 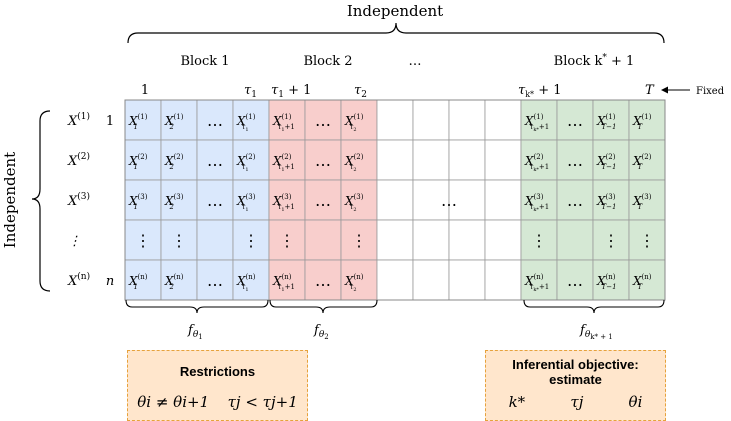 I want to click on cell-entry: X(3) 2, so click(x=174, y=202).